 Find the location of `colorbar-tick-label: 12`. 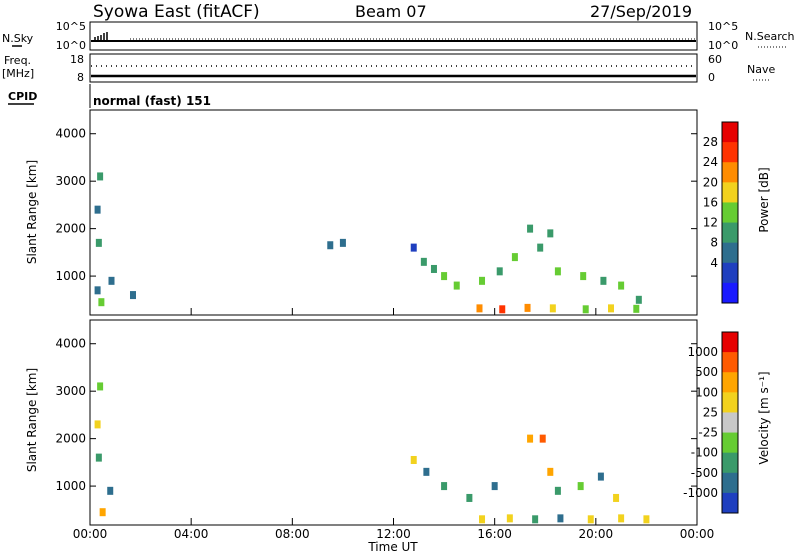

colorbar-tick-label: 12 is located at coordinates (710, 223).